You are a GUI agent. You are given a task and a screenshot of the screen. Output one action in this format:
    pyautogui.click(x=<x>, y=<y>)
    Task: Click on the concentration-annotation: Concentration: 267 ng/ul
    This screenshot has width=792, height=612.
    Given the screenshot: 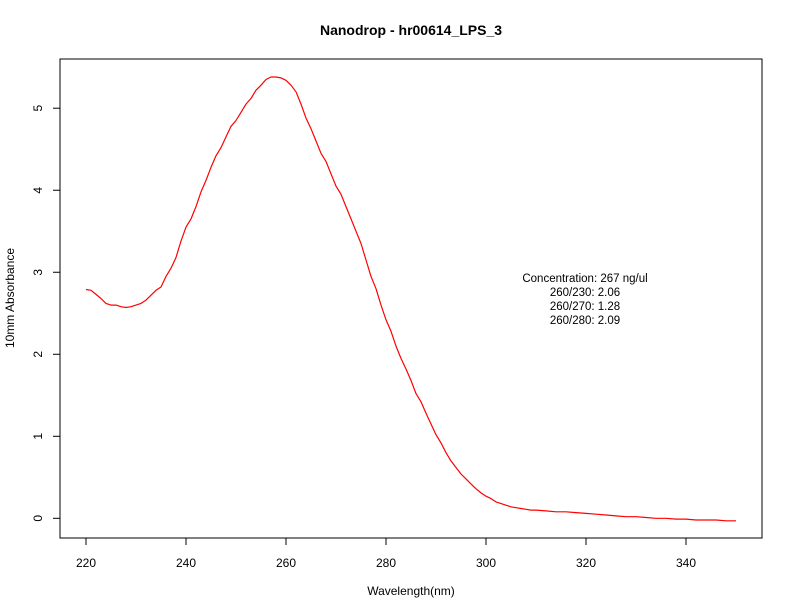 What is the action you would take?
    pyautogui.click(x=584, y=279)
    